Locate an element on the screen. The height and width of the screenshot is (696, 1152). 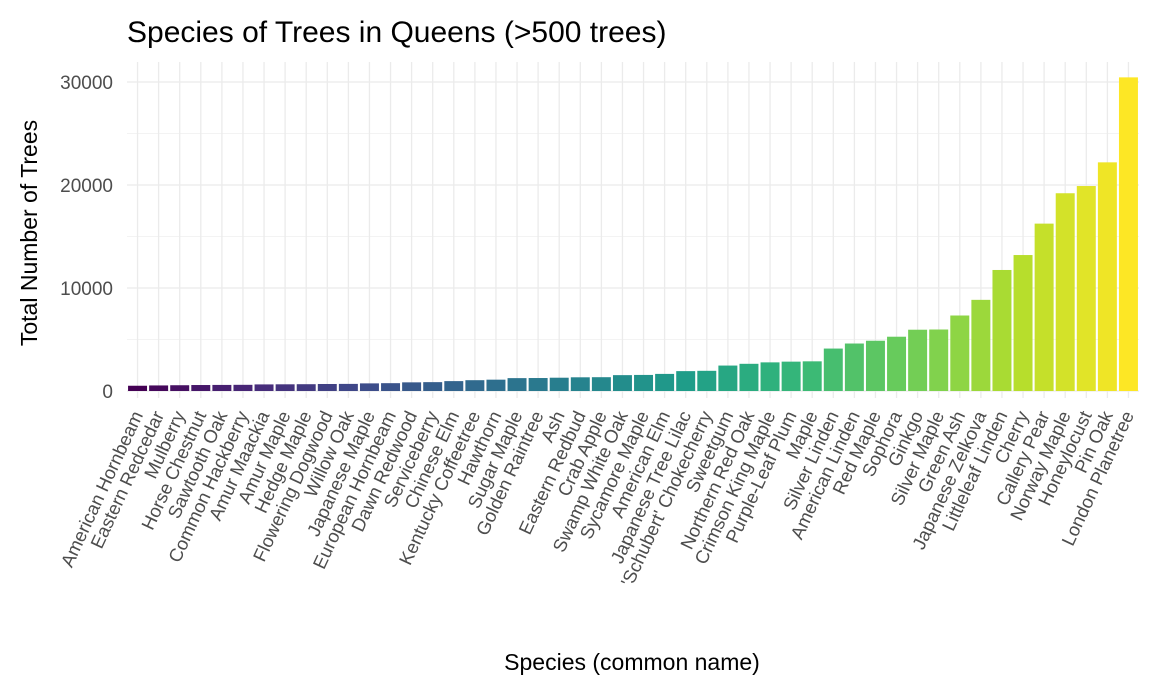
y-tick-label: 0 is located at coordinates (107, 392).